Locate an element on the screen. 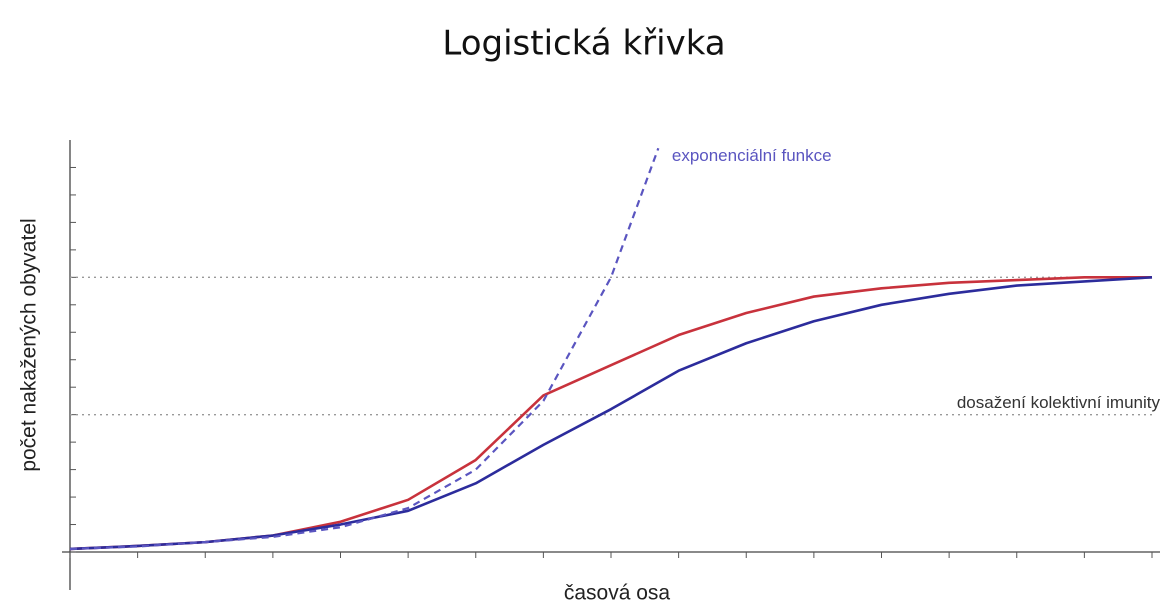 The width and height of the screenshot is (1168, 608). x-axis-label: časová osa is located at coordinates (617, 593).